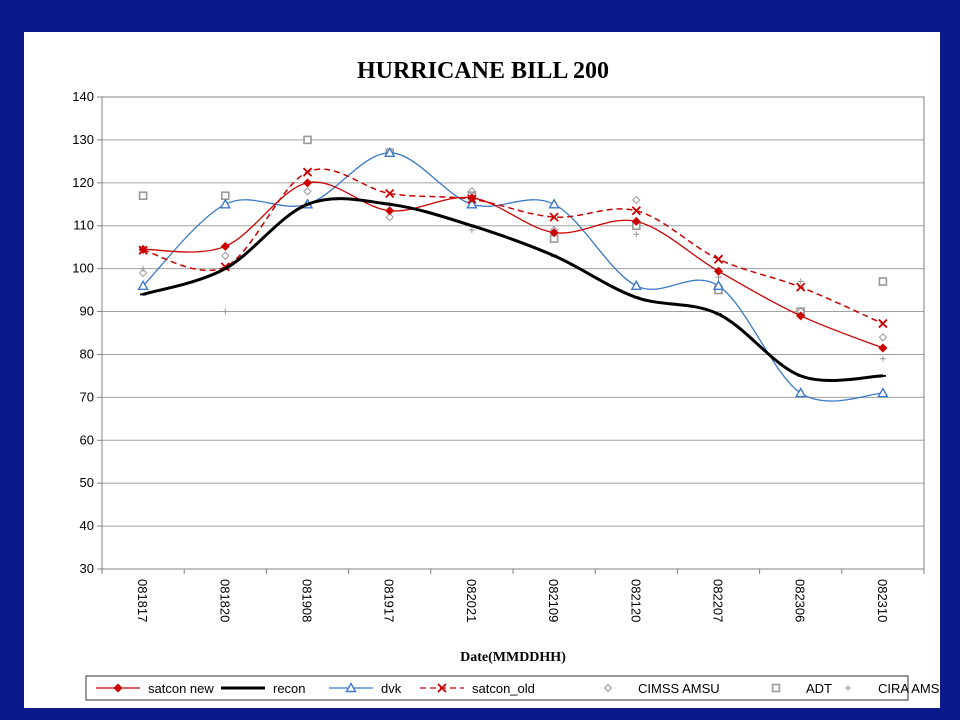 This screenshot has height=720, width=960. Describe the element at coordinates (83, 225) in the screenshot. I see `y-tick-label: 110` at that location.